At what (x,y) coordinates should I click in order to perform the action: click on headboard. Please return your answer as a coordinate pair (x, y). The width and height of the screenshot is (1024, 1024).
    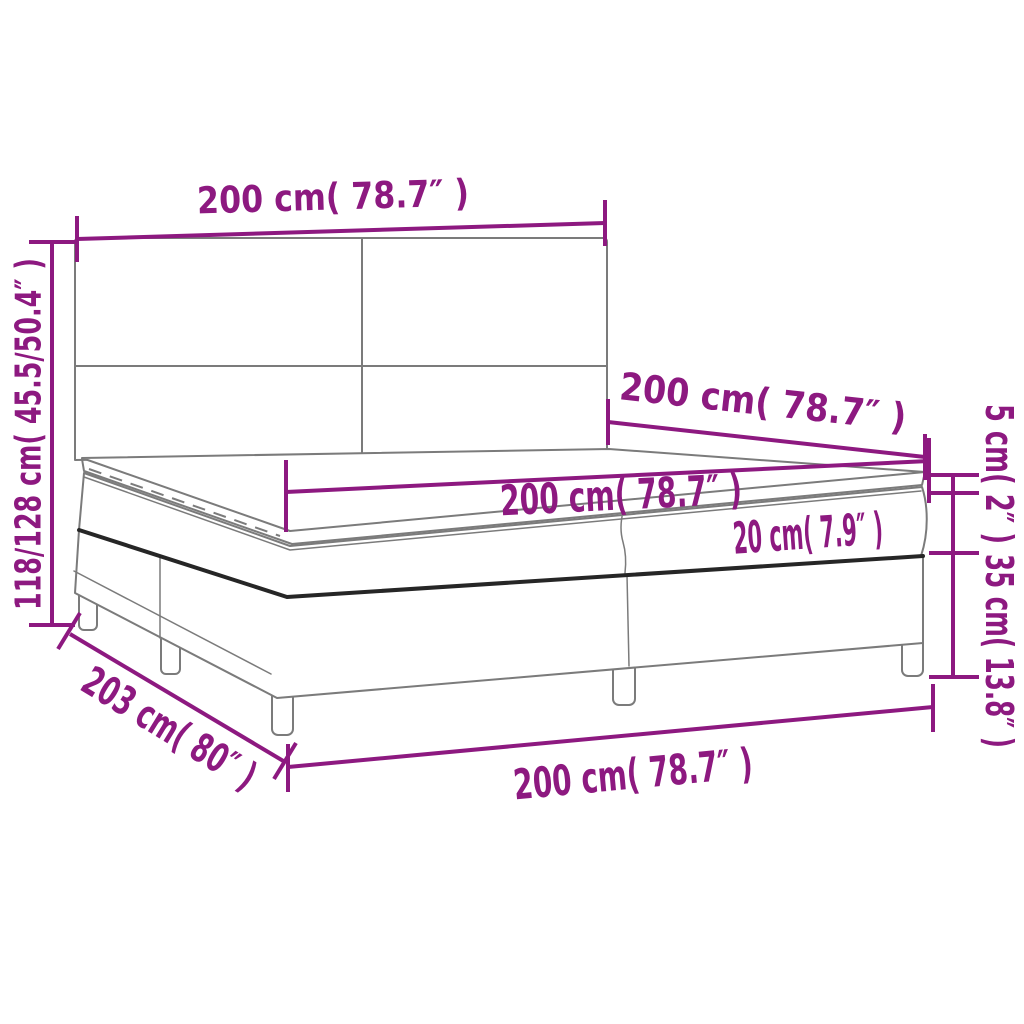
    Looking at the image, I should click on (341, 349).